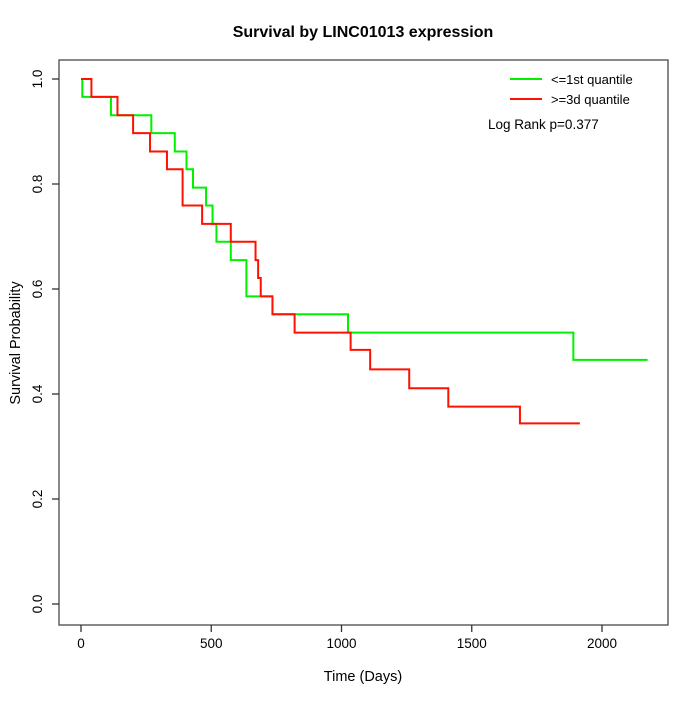 This screenshot has height=705, width=700. I want to click on x-tick-label: 500, so click(211, 643).